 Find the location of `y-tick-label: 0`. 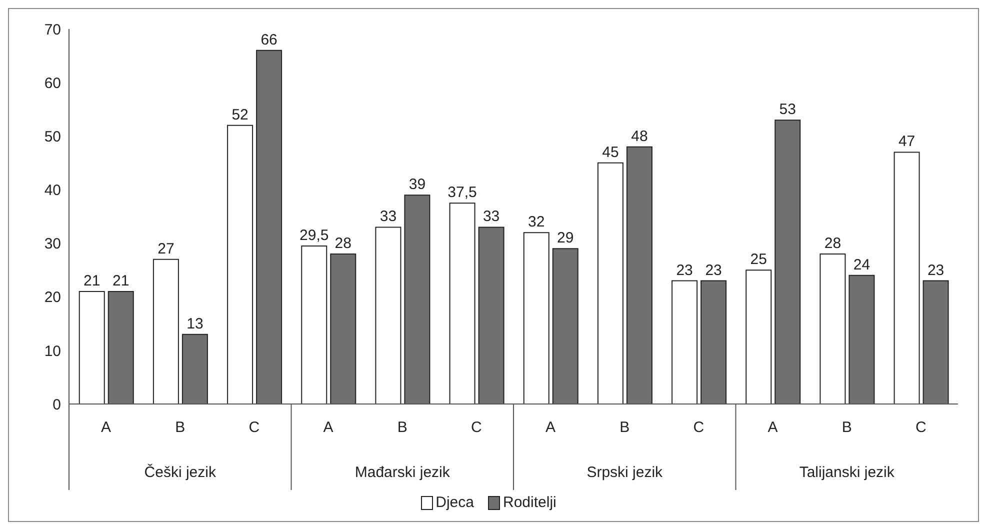

y-tick-label: 0 is located at coordinates (56, 405).